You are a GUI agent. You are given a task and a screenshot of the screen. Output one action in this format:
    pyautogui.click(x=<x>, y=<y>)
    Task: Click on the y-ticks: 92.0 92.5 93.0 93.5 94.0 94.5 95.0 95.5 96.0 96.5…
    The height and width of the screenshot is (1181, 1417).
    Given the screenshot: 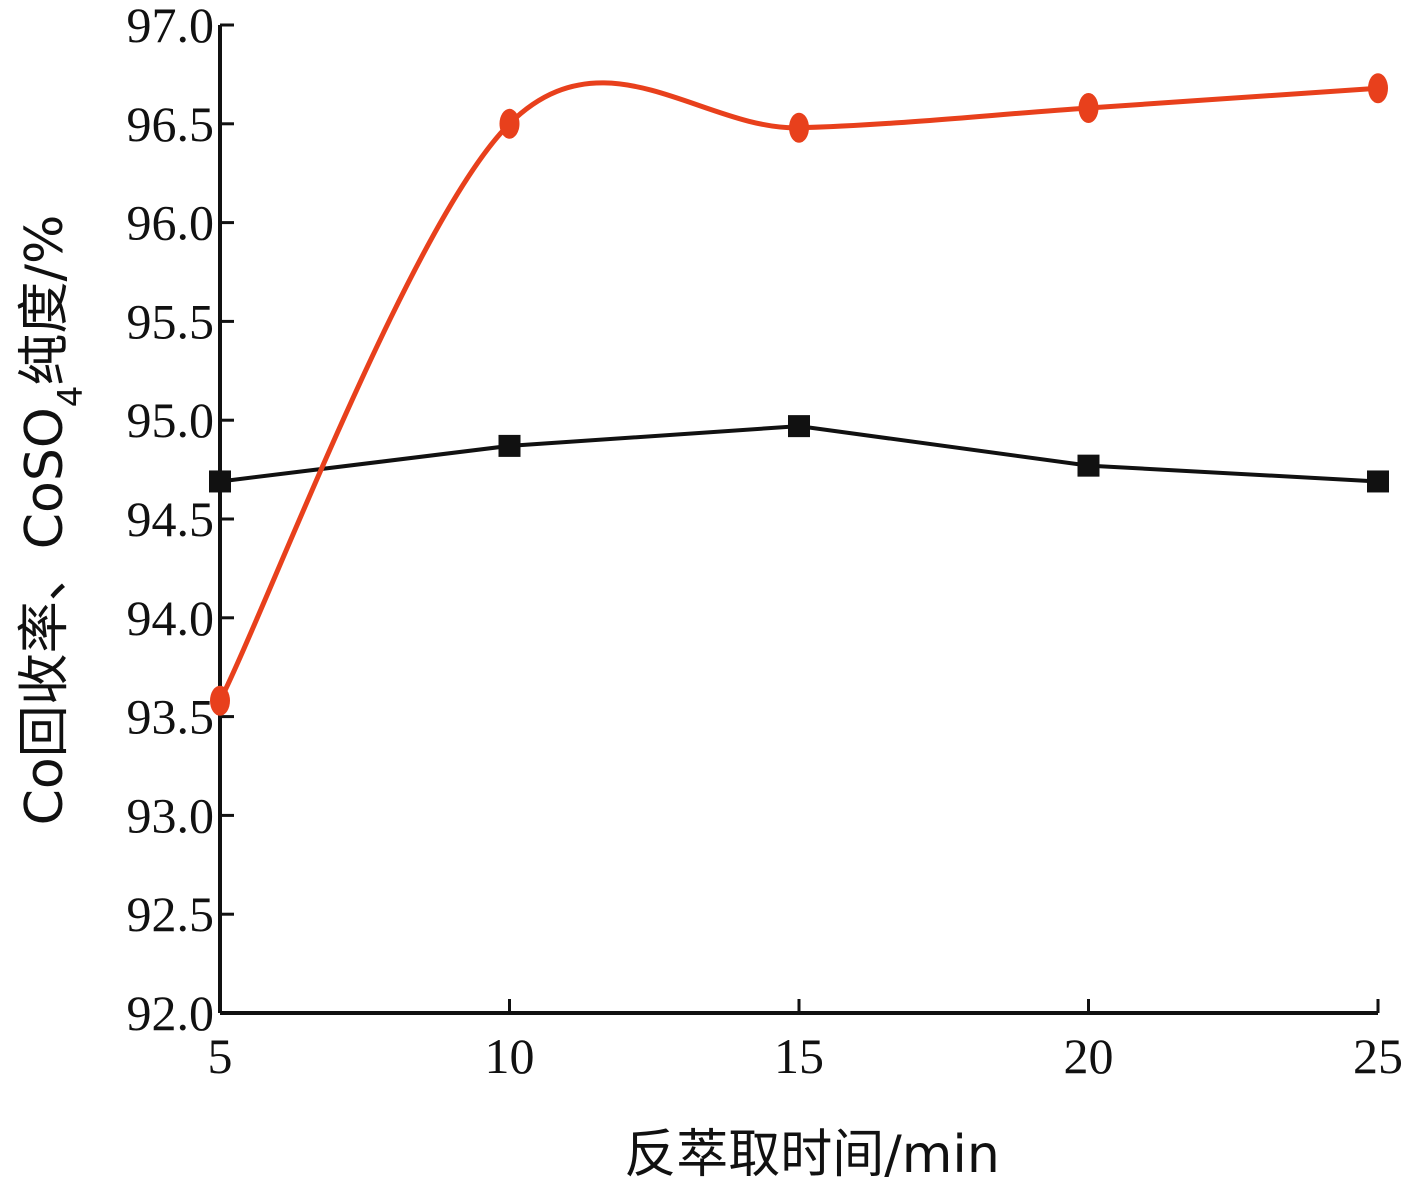 What is the action you would take?
    pyautogui.click(x=180, y=520)
    